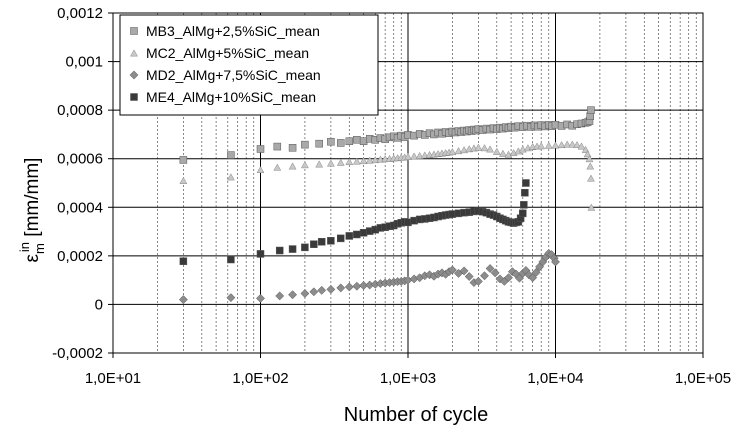  What do you see at coordinates (416, 415) in the screenshot?
I see `x-axis-label: Number of cycle` at bounding box center [416, 415].